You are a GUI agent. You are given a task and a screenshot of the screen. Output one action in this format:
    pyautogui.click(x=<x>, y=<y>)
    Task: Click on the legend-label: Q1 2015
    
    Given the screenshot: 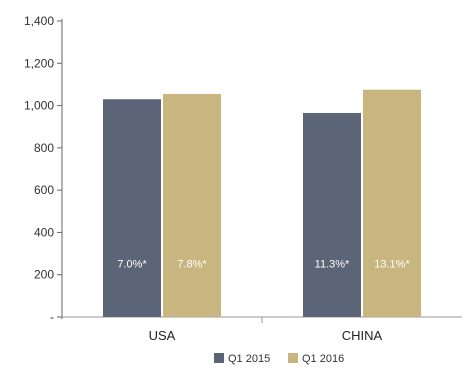 What is the action you would take?
    pyautogui.click(x=249, y=359)
    